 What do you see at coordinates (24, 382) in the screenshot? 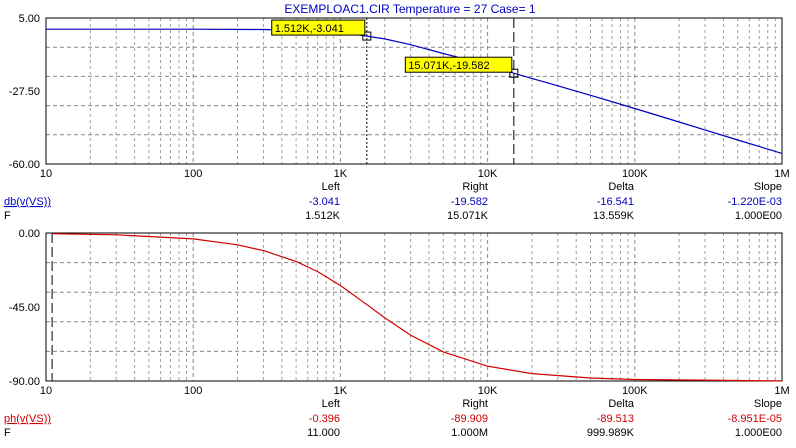
I see `y-tick-label: -90.00` at bounding box center [24, 382].